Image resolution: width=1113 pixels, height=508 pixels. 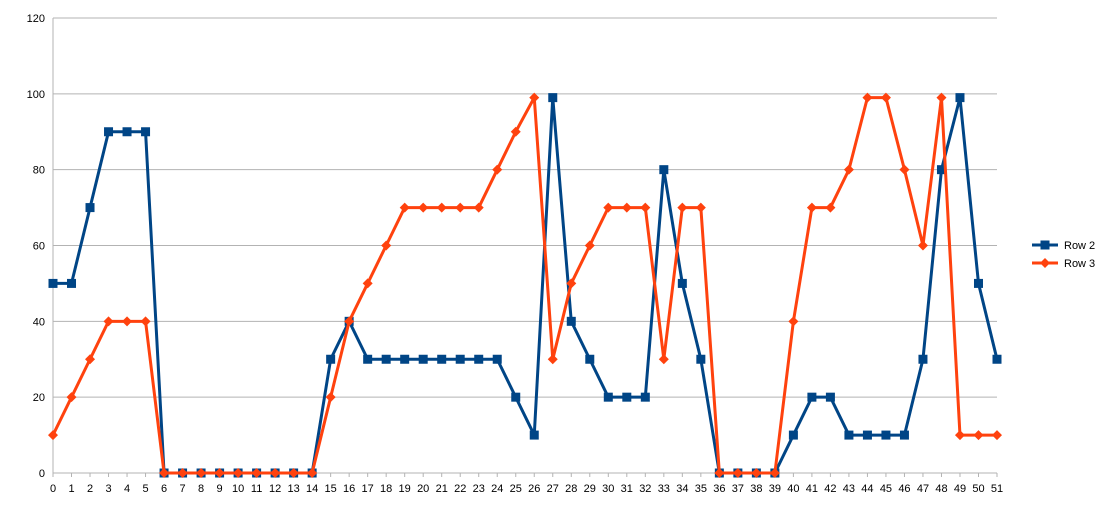 I want to click on x-tick-label: 47, so click(x=923, y=489).